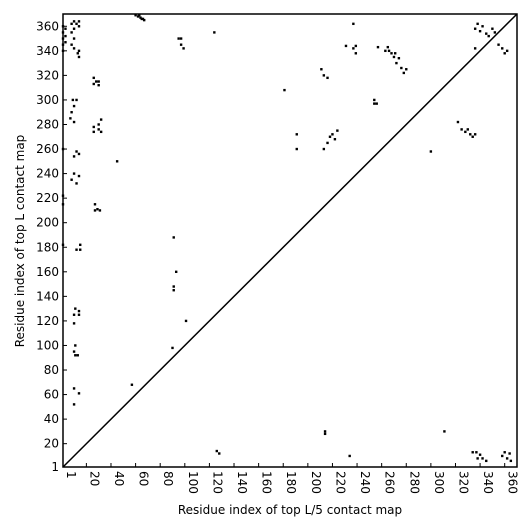  What do you see at coordinates (47, 321) in the screenshot?
I see `y-tick-label: 120` at bounding box center [47, 321].